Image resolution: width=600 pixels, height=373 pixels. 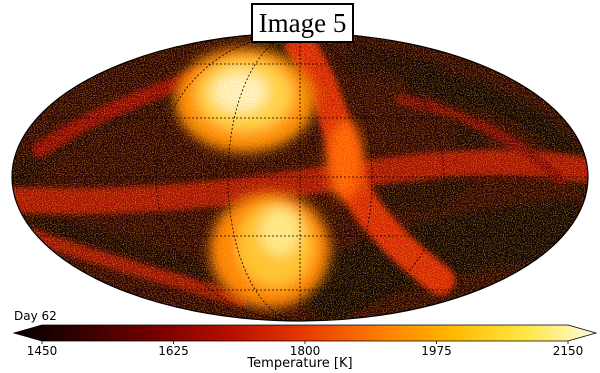 I want to click on colorbar-tick-label: 1450, so click(x=42, y=351).